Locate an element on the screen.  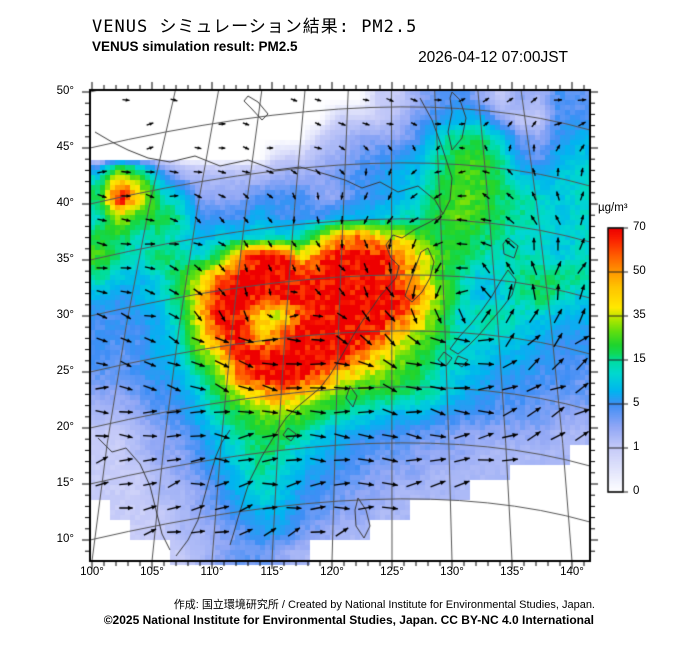
lat-tick-label: 30° is located at coordinates (65, 315).